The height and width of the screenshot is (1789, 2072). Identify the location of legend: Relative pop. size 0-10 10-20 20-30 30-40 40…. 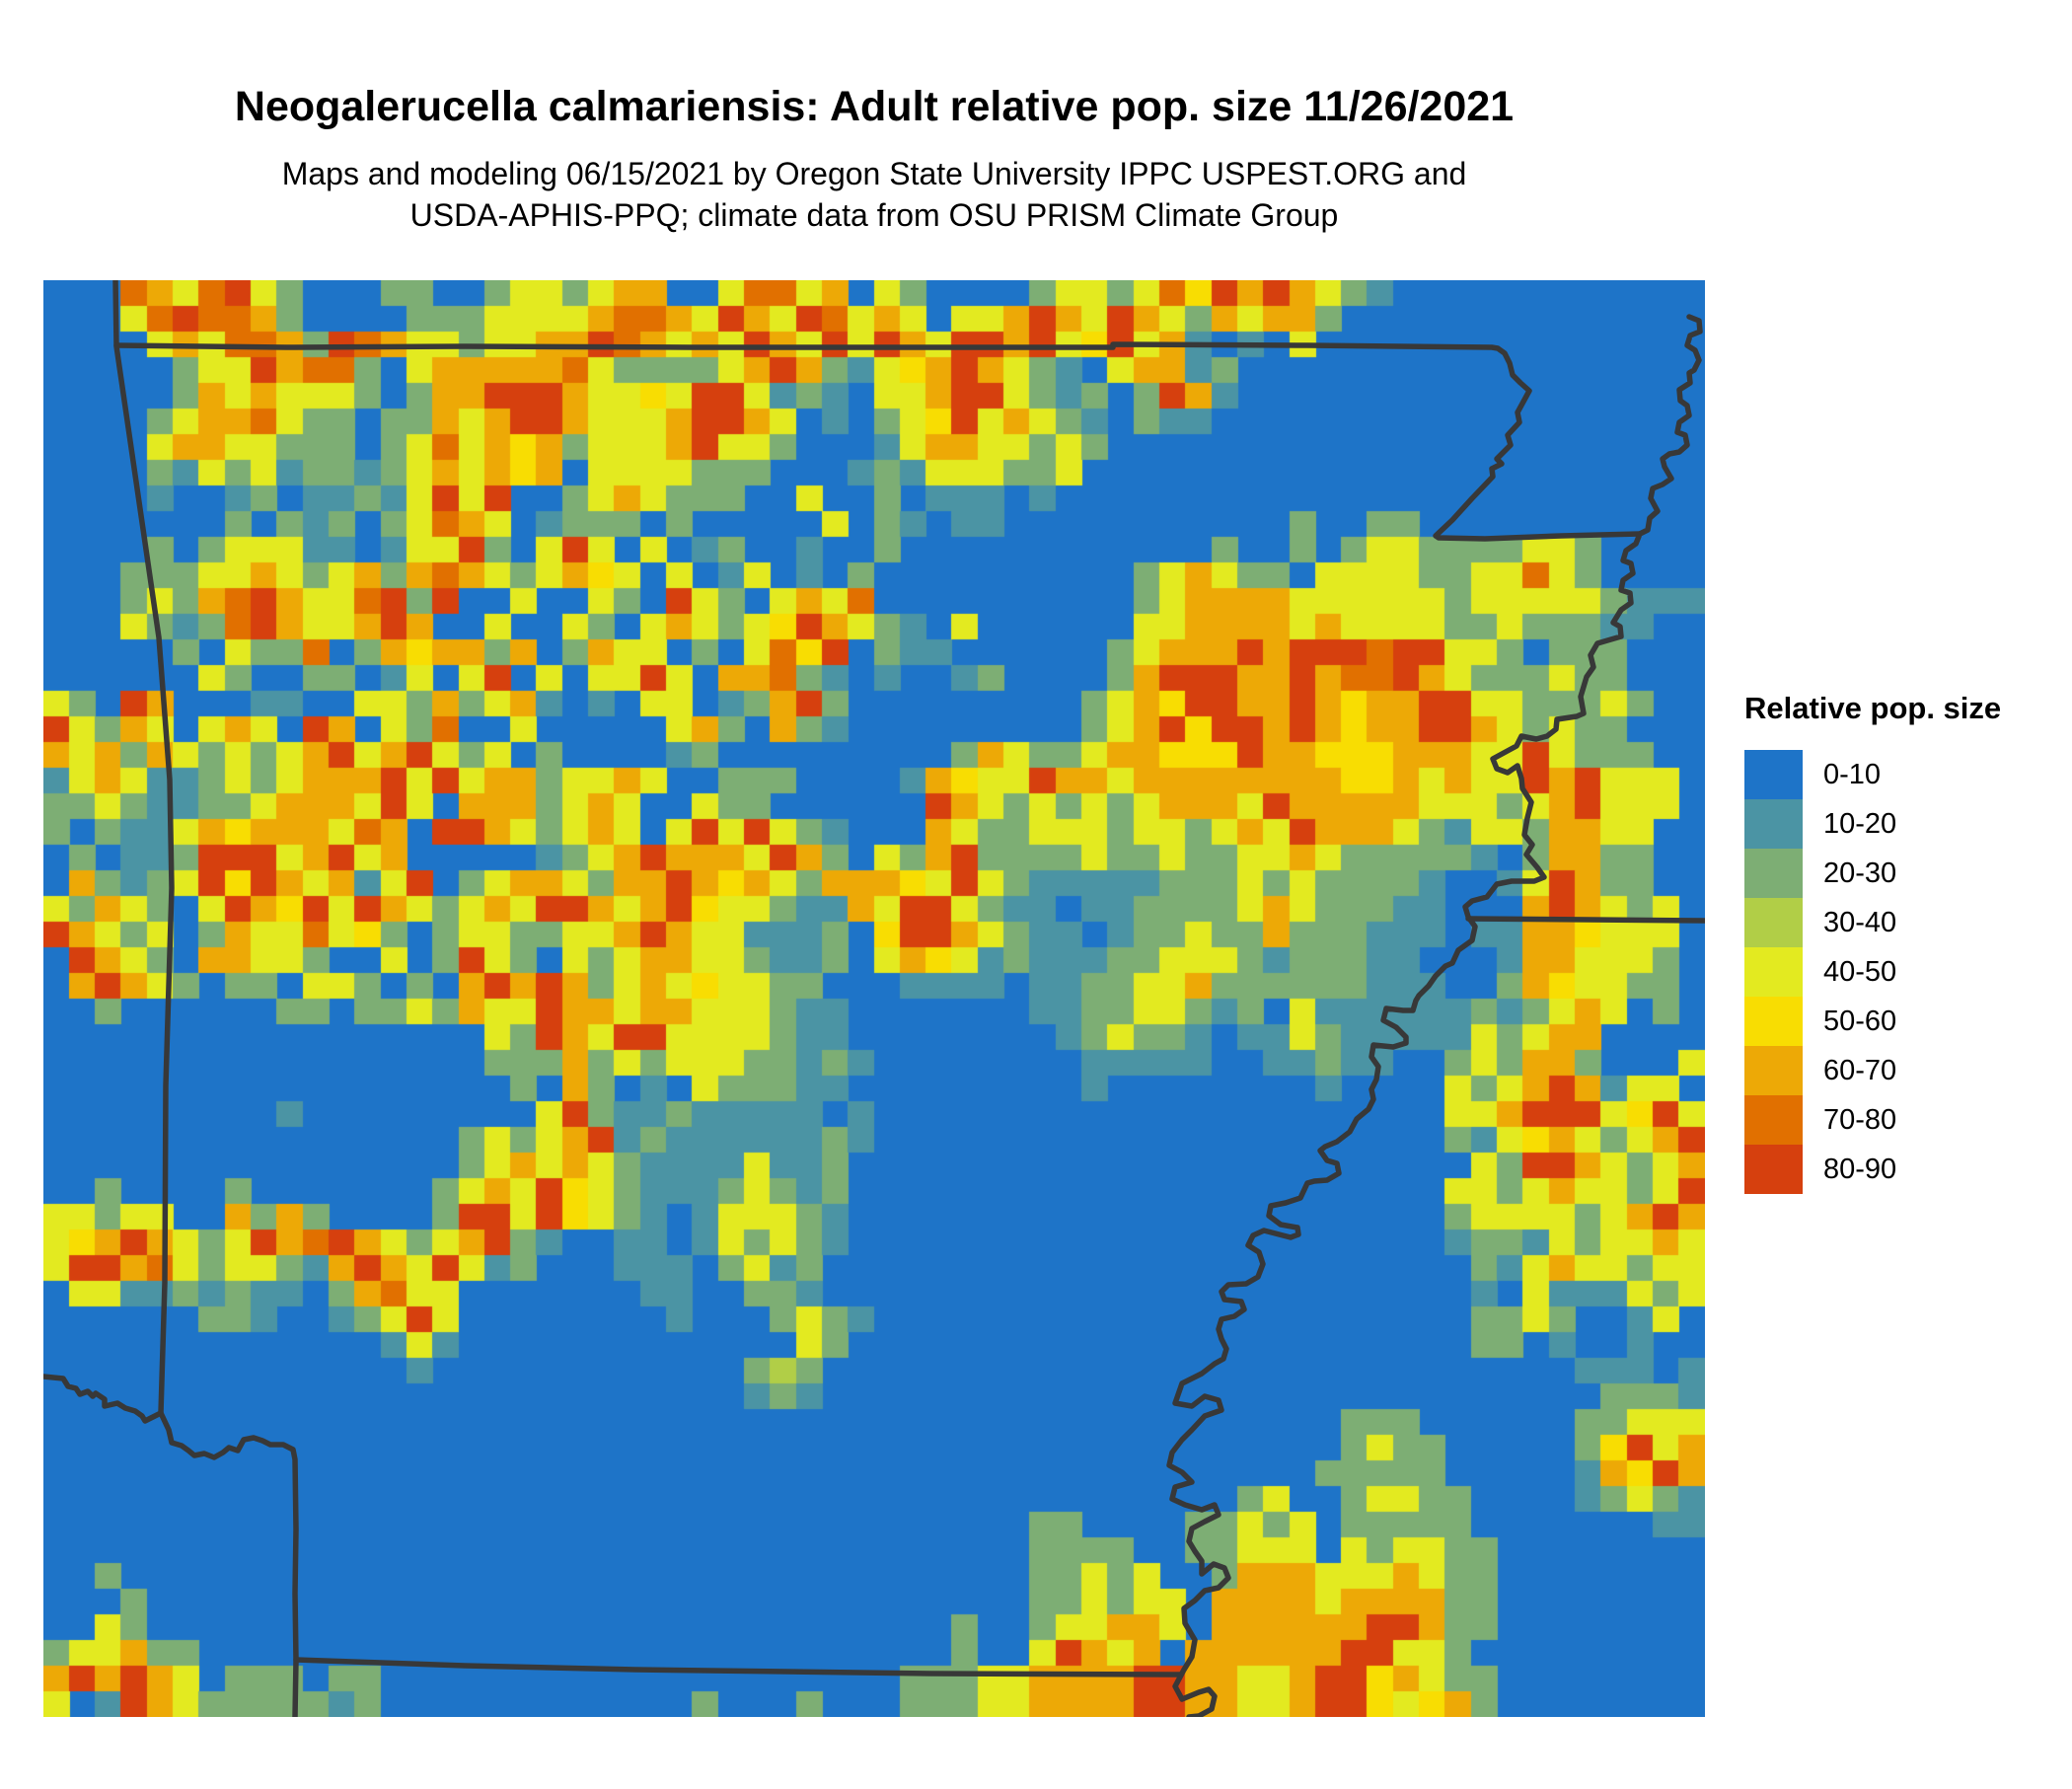
(1902, 942).